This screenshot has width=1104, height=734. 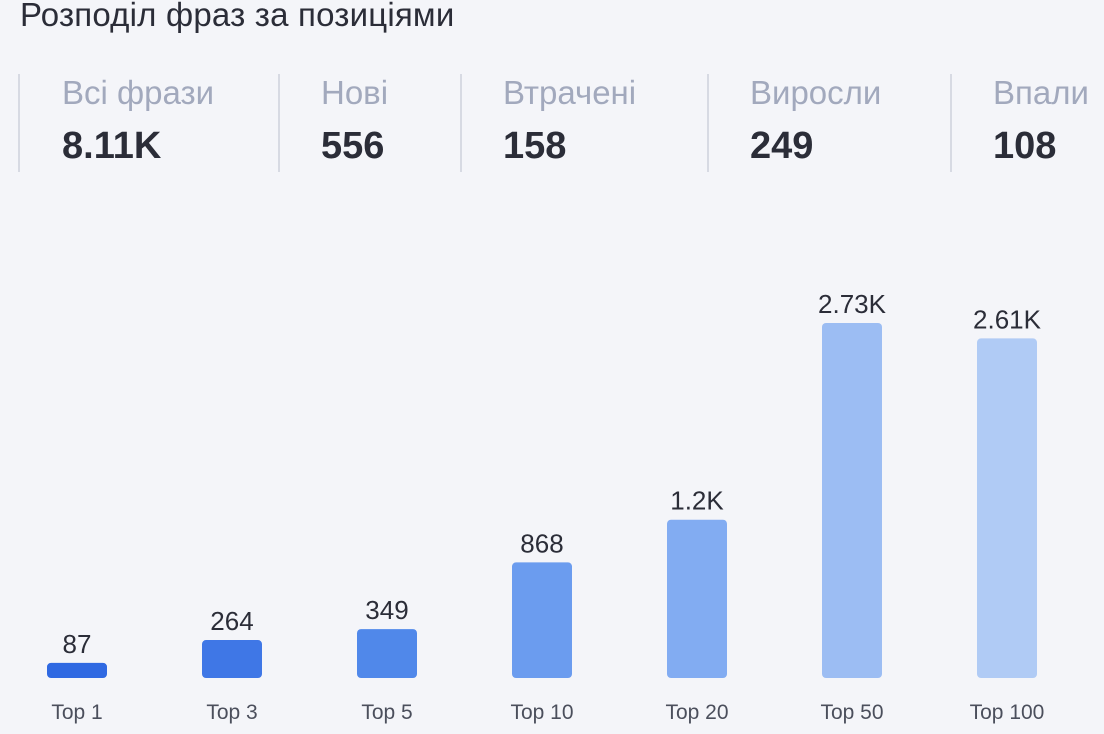 I want to click on x-tick-label: Top 20, so click(x=696, y=712).